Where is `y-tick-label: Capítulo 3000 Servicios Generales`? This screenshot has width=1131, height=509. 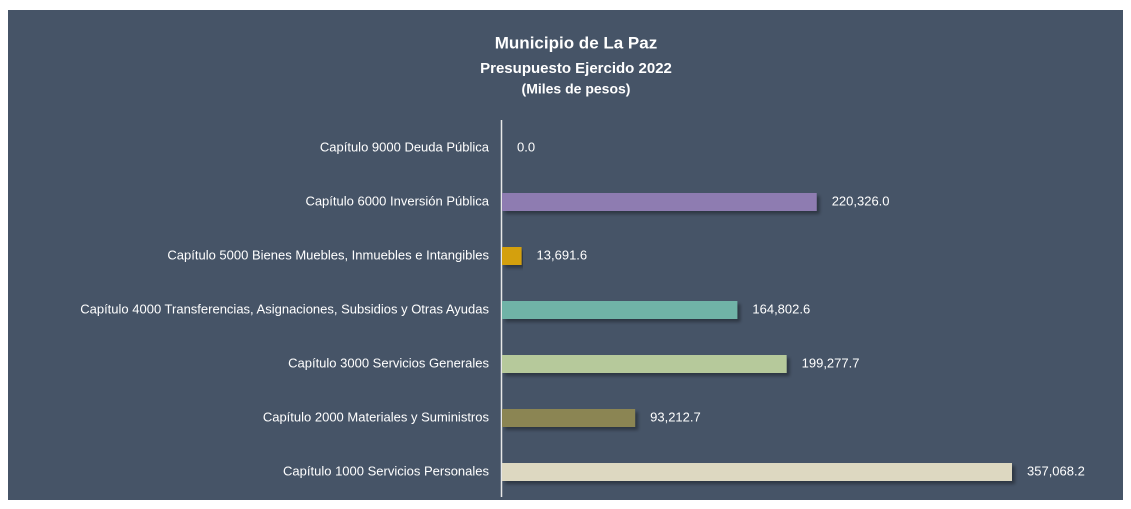
y-tick-label: Capítulo 3000 Servicios Generales is located at coordinates (388, 362).